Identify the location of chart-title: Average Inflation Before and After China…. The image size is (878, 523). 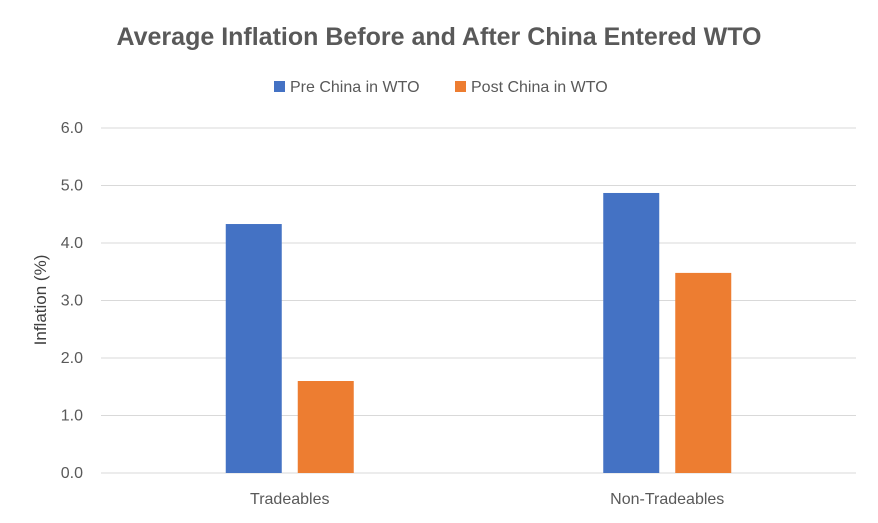
(439, 37).